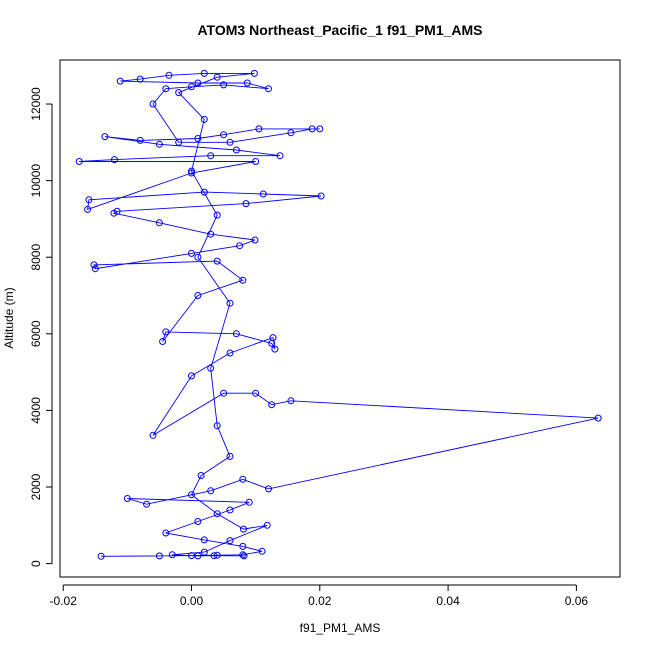  Describe the element at coordinates (36, 563) in the screenshot. I see `y-tick-label: 0` at that location.